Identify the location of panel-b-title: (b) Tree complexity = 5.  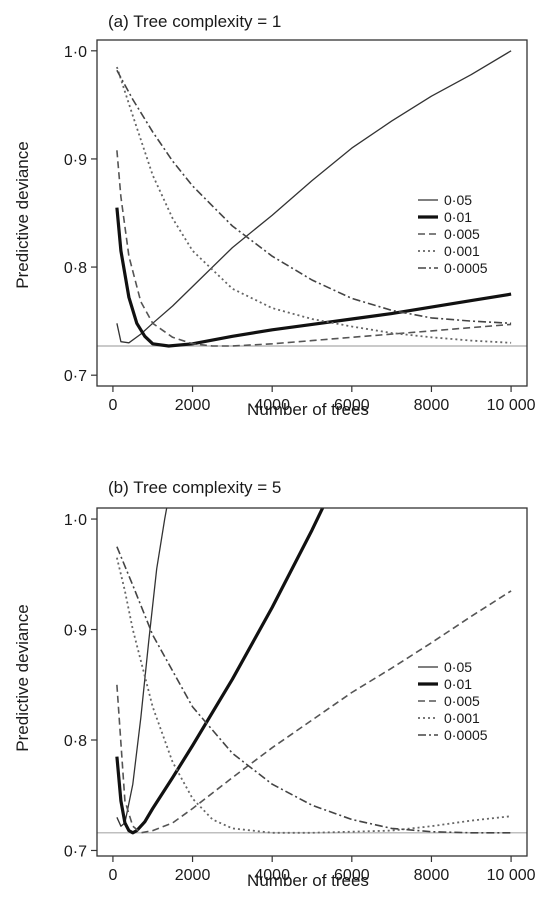
(194, 487).